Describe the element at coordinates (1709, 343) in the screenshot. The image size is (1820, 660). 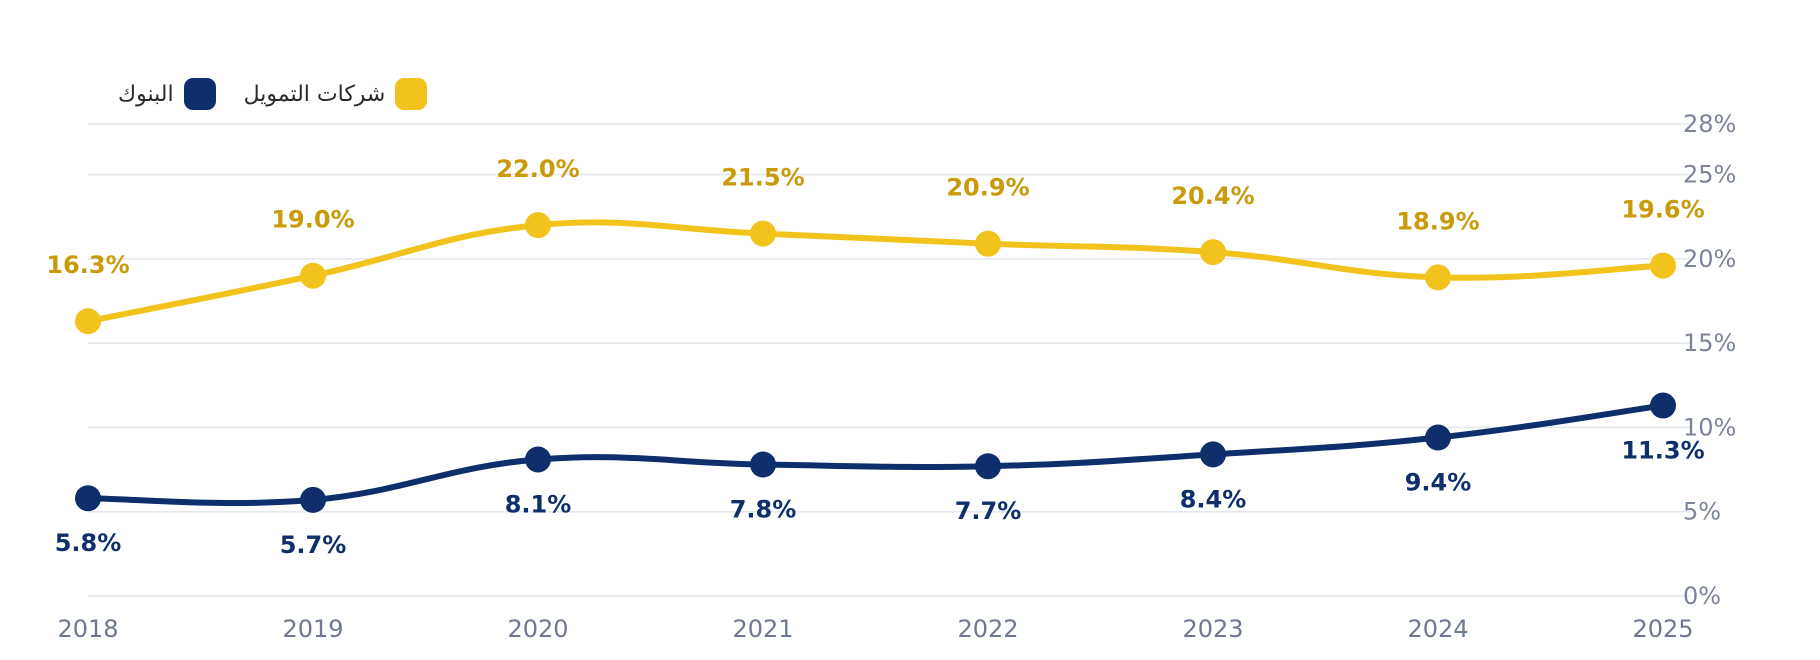
I see `y-tick-label: 15%` at that location.